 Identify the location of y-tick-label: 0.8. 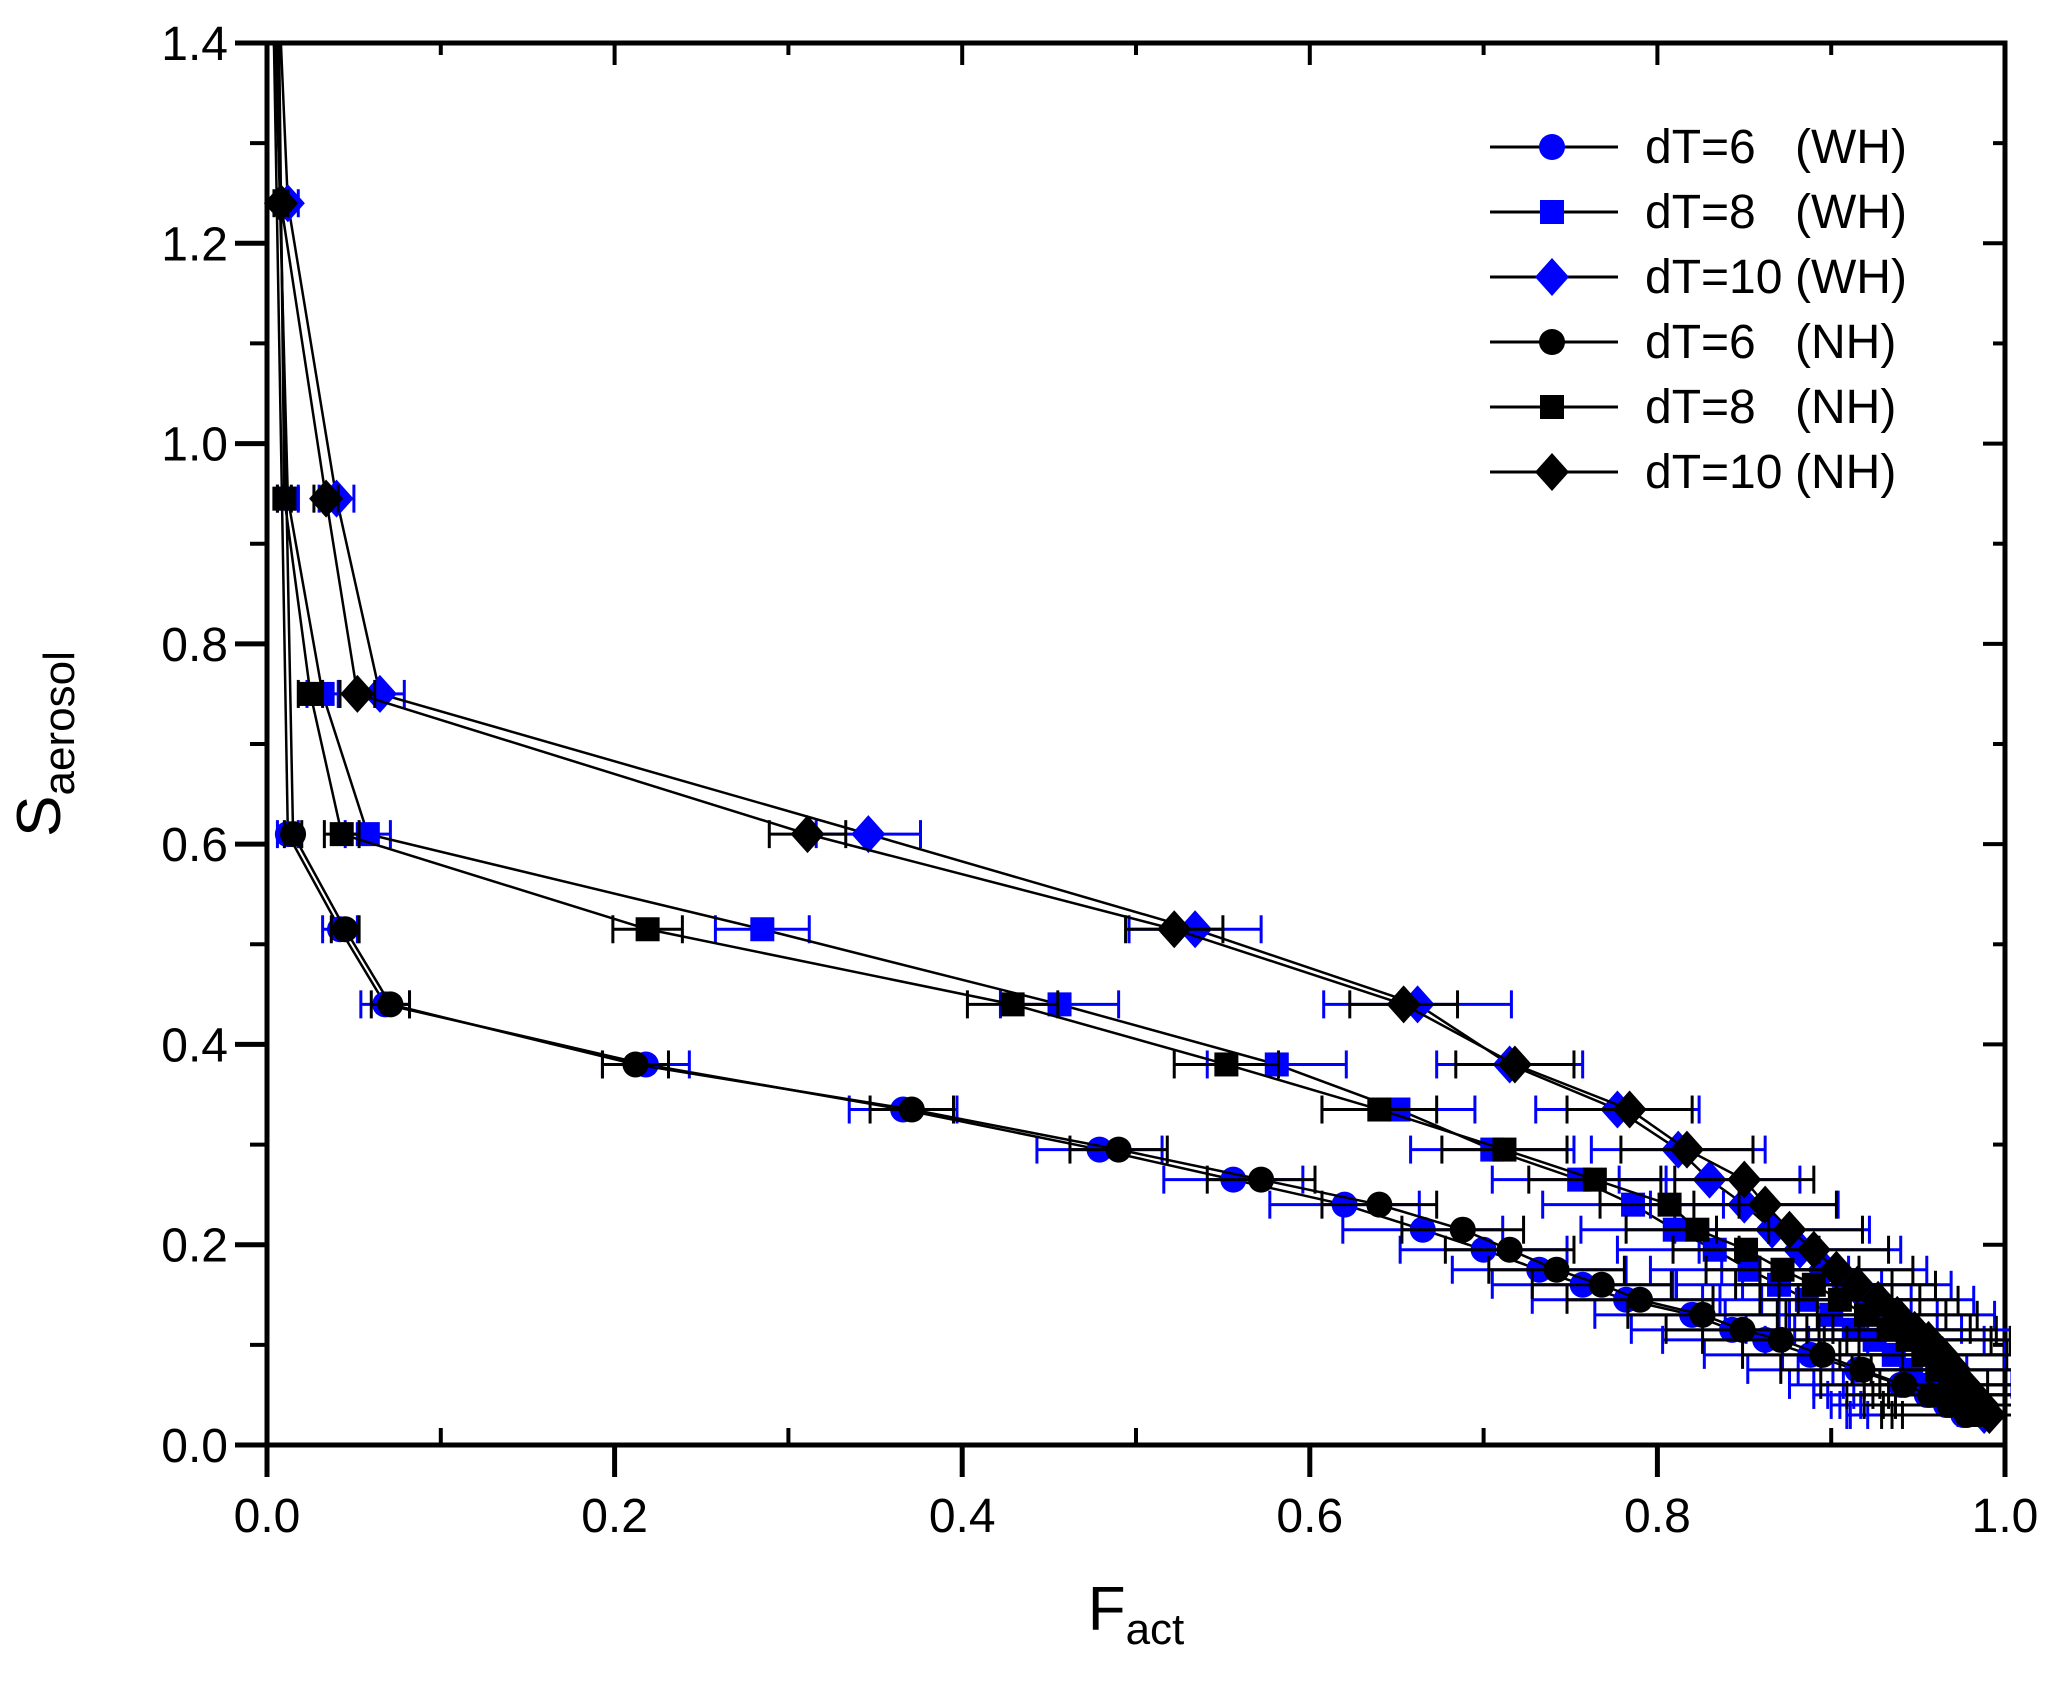
(194, 645).